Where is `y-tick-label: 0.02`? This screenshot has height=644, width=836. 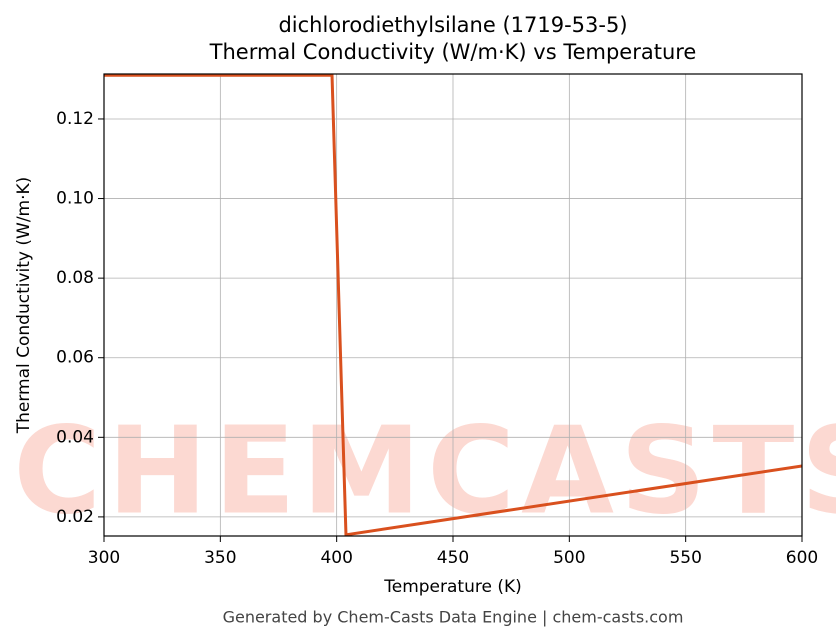
y-tick-label: 0.02 is located at coordinates (75, 517).